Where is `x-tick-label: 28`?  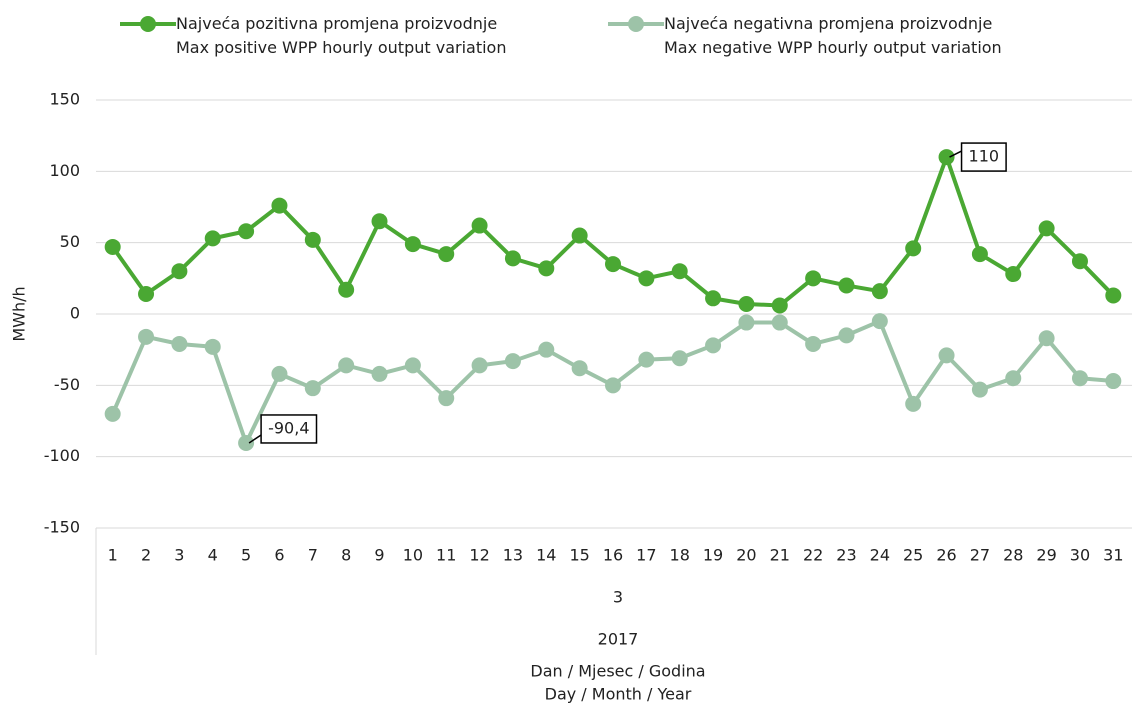
x-tick-label: 28 is located at coordinates (1013, 555).